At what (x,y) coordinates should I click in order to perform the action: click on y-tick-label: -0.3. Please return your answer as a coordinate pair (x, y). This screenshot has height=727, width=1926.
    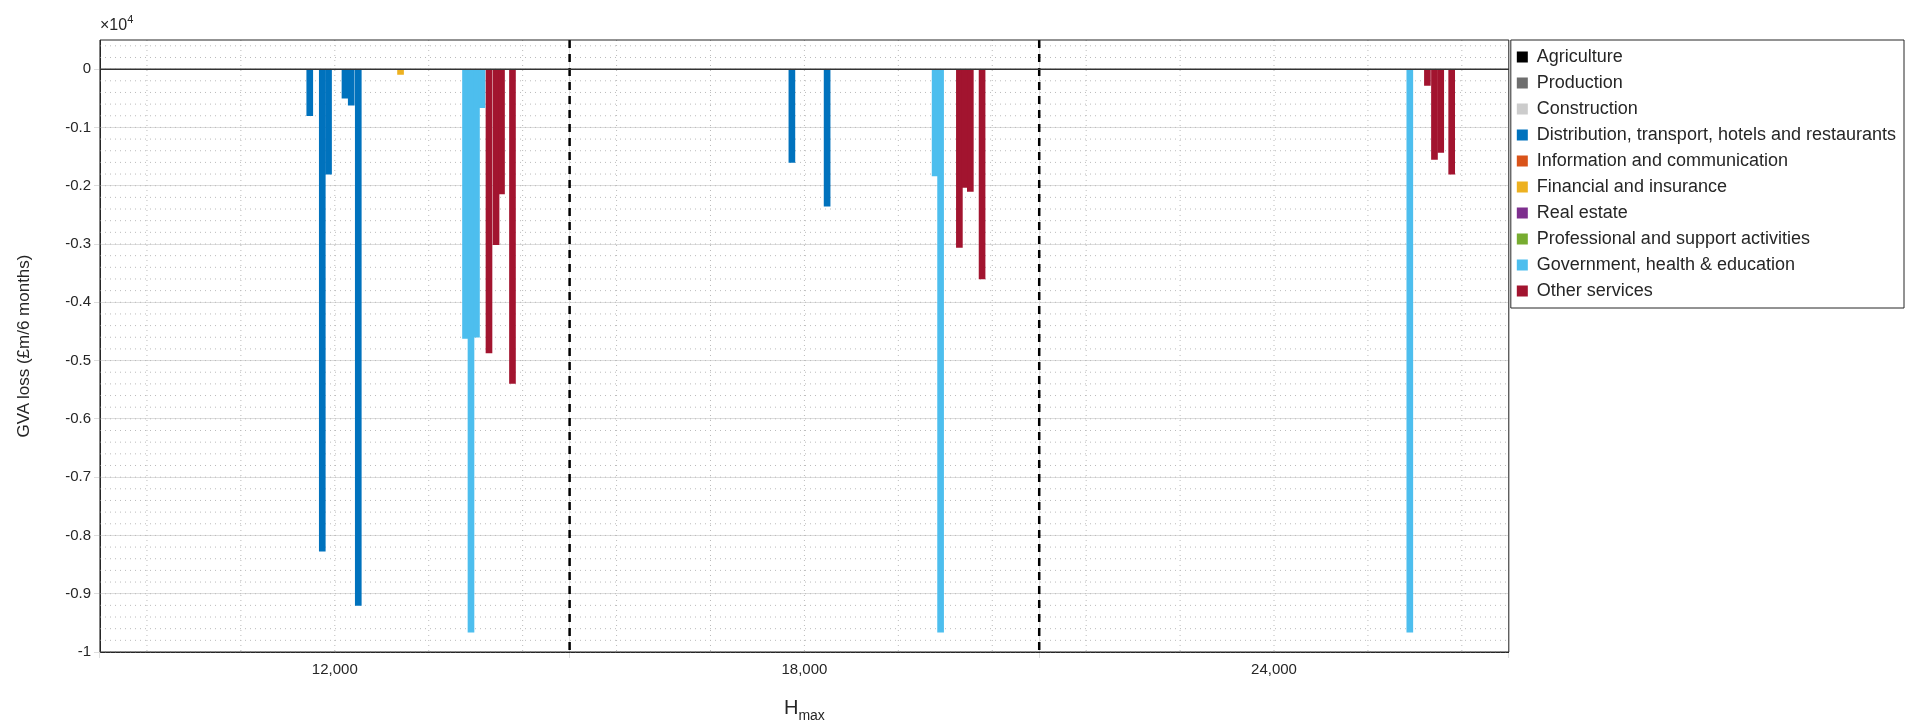
    Looking at the image, I should click on (78, 243).